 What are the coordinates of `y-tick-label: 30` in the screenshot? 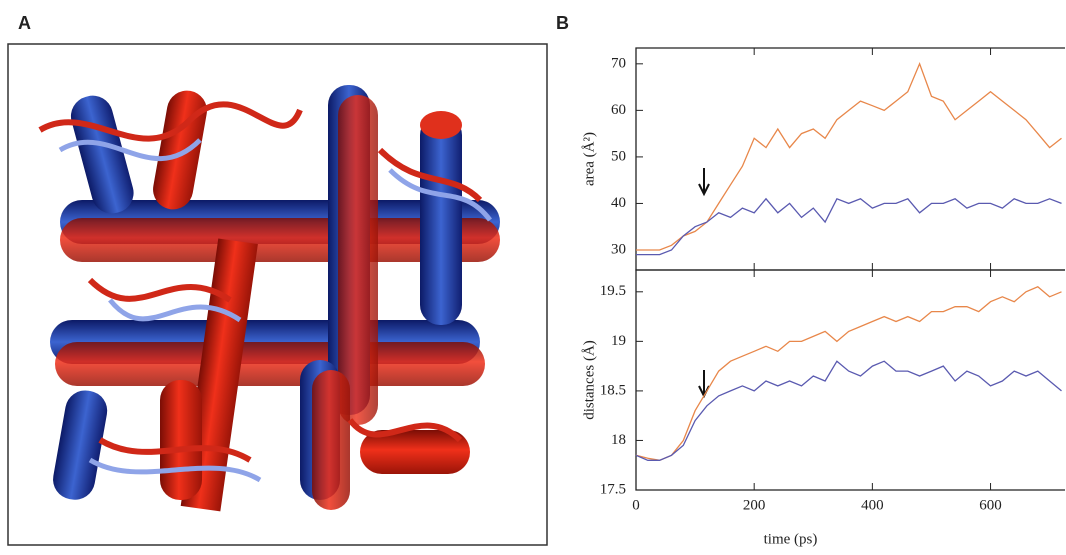 It's located at (618, 249).